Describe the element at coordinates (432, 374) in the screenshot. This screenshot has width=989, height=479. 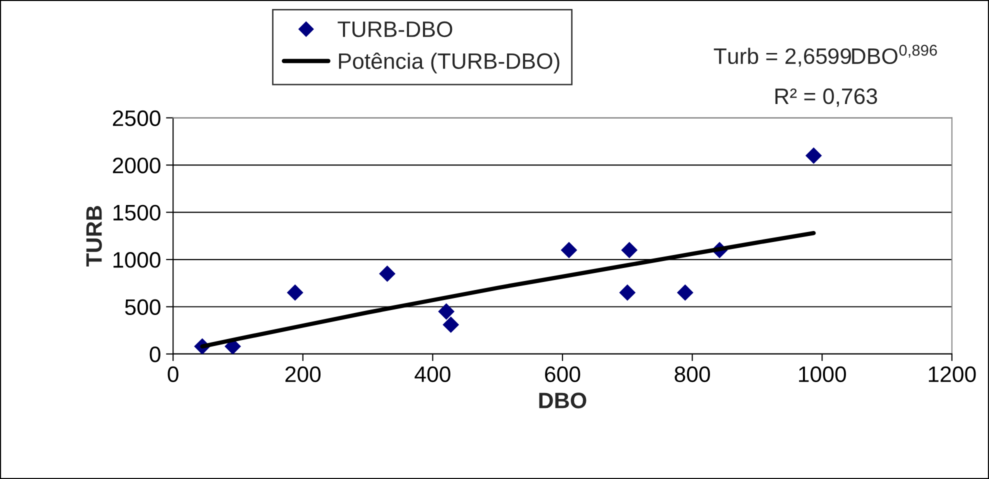
I see `x-tick-label: 400` at that location.